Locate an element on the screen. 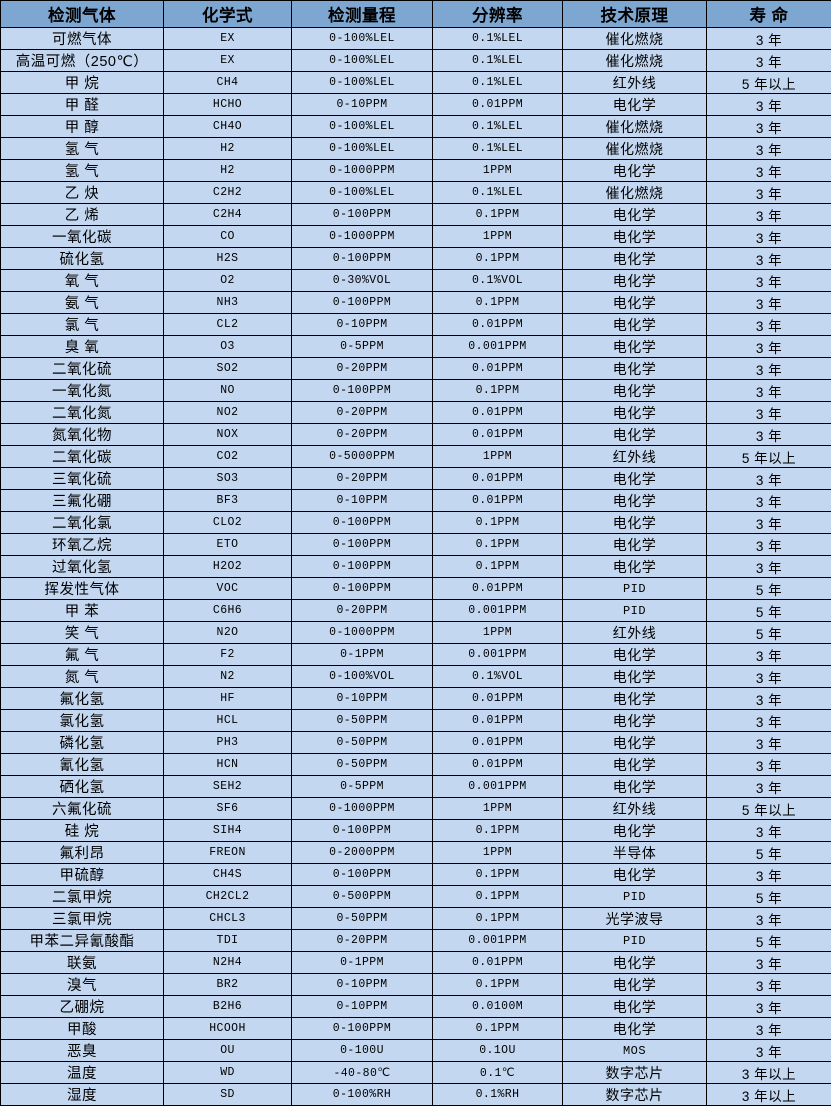 This screenshot has height=1106, width=831. cell-lifetime: 5 年 is located at coordinates (769, 897).